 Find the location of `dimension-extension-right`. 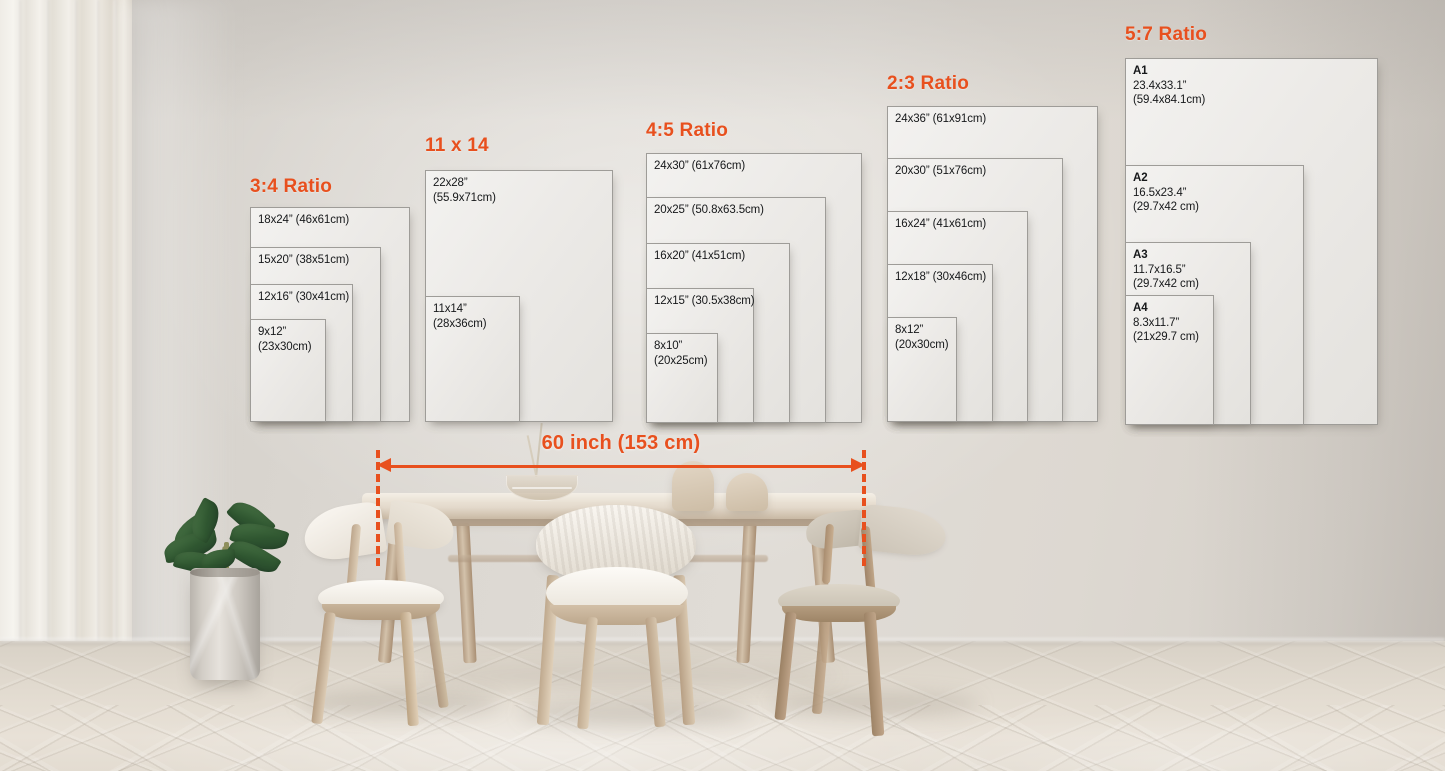

dimension-extension-right is located at coordinates (864, 508).